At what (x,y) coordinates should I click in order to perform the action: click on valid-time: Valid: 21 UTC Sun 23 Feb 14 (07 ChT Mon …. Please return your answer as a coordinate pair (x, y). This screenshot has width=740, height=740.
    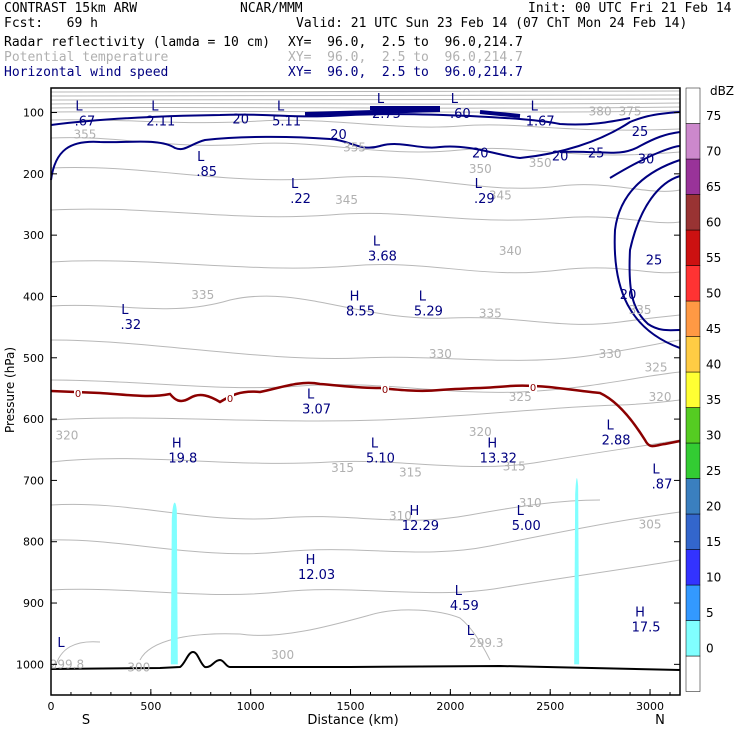
    Looking at the image, I should click on (492, 23).